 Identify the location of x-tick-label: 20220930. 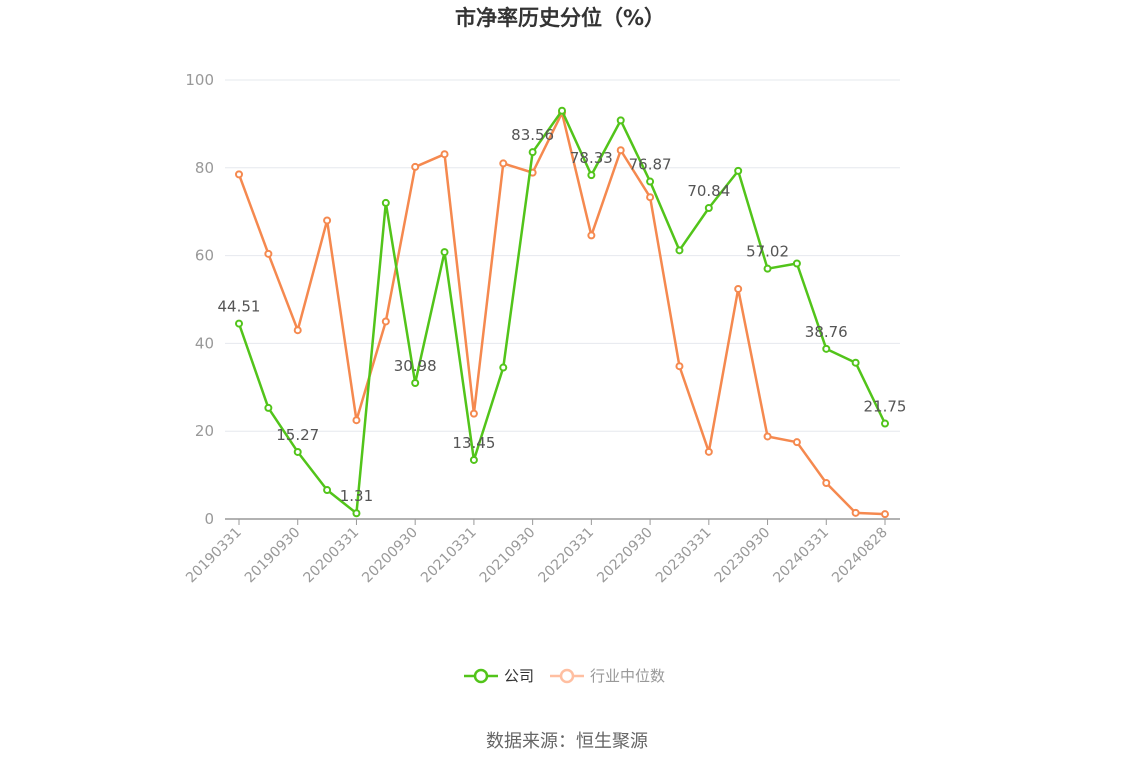
(625, 556).